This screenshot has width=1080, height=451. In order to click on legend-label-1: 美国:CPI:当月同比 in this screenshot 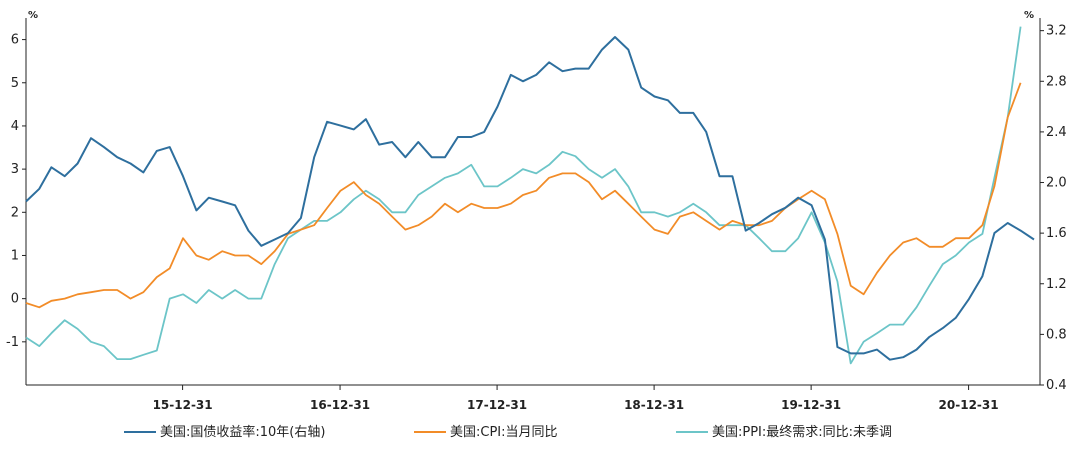, I will do `click(504, 432)`.